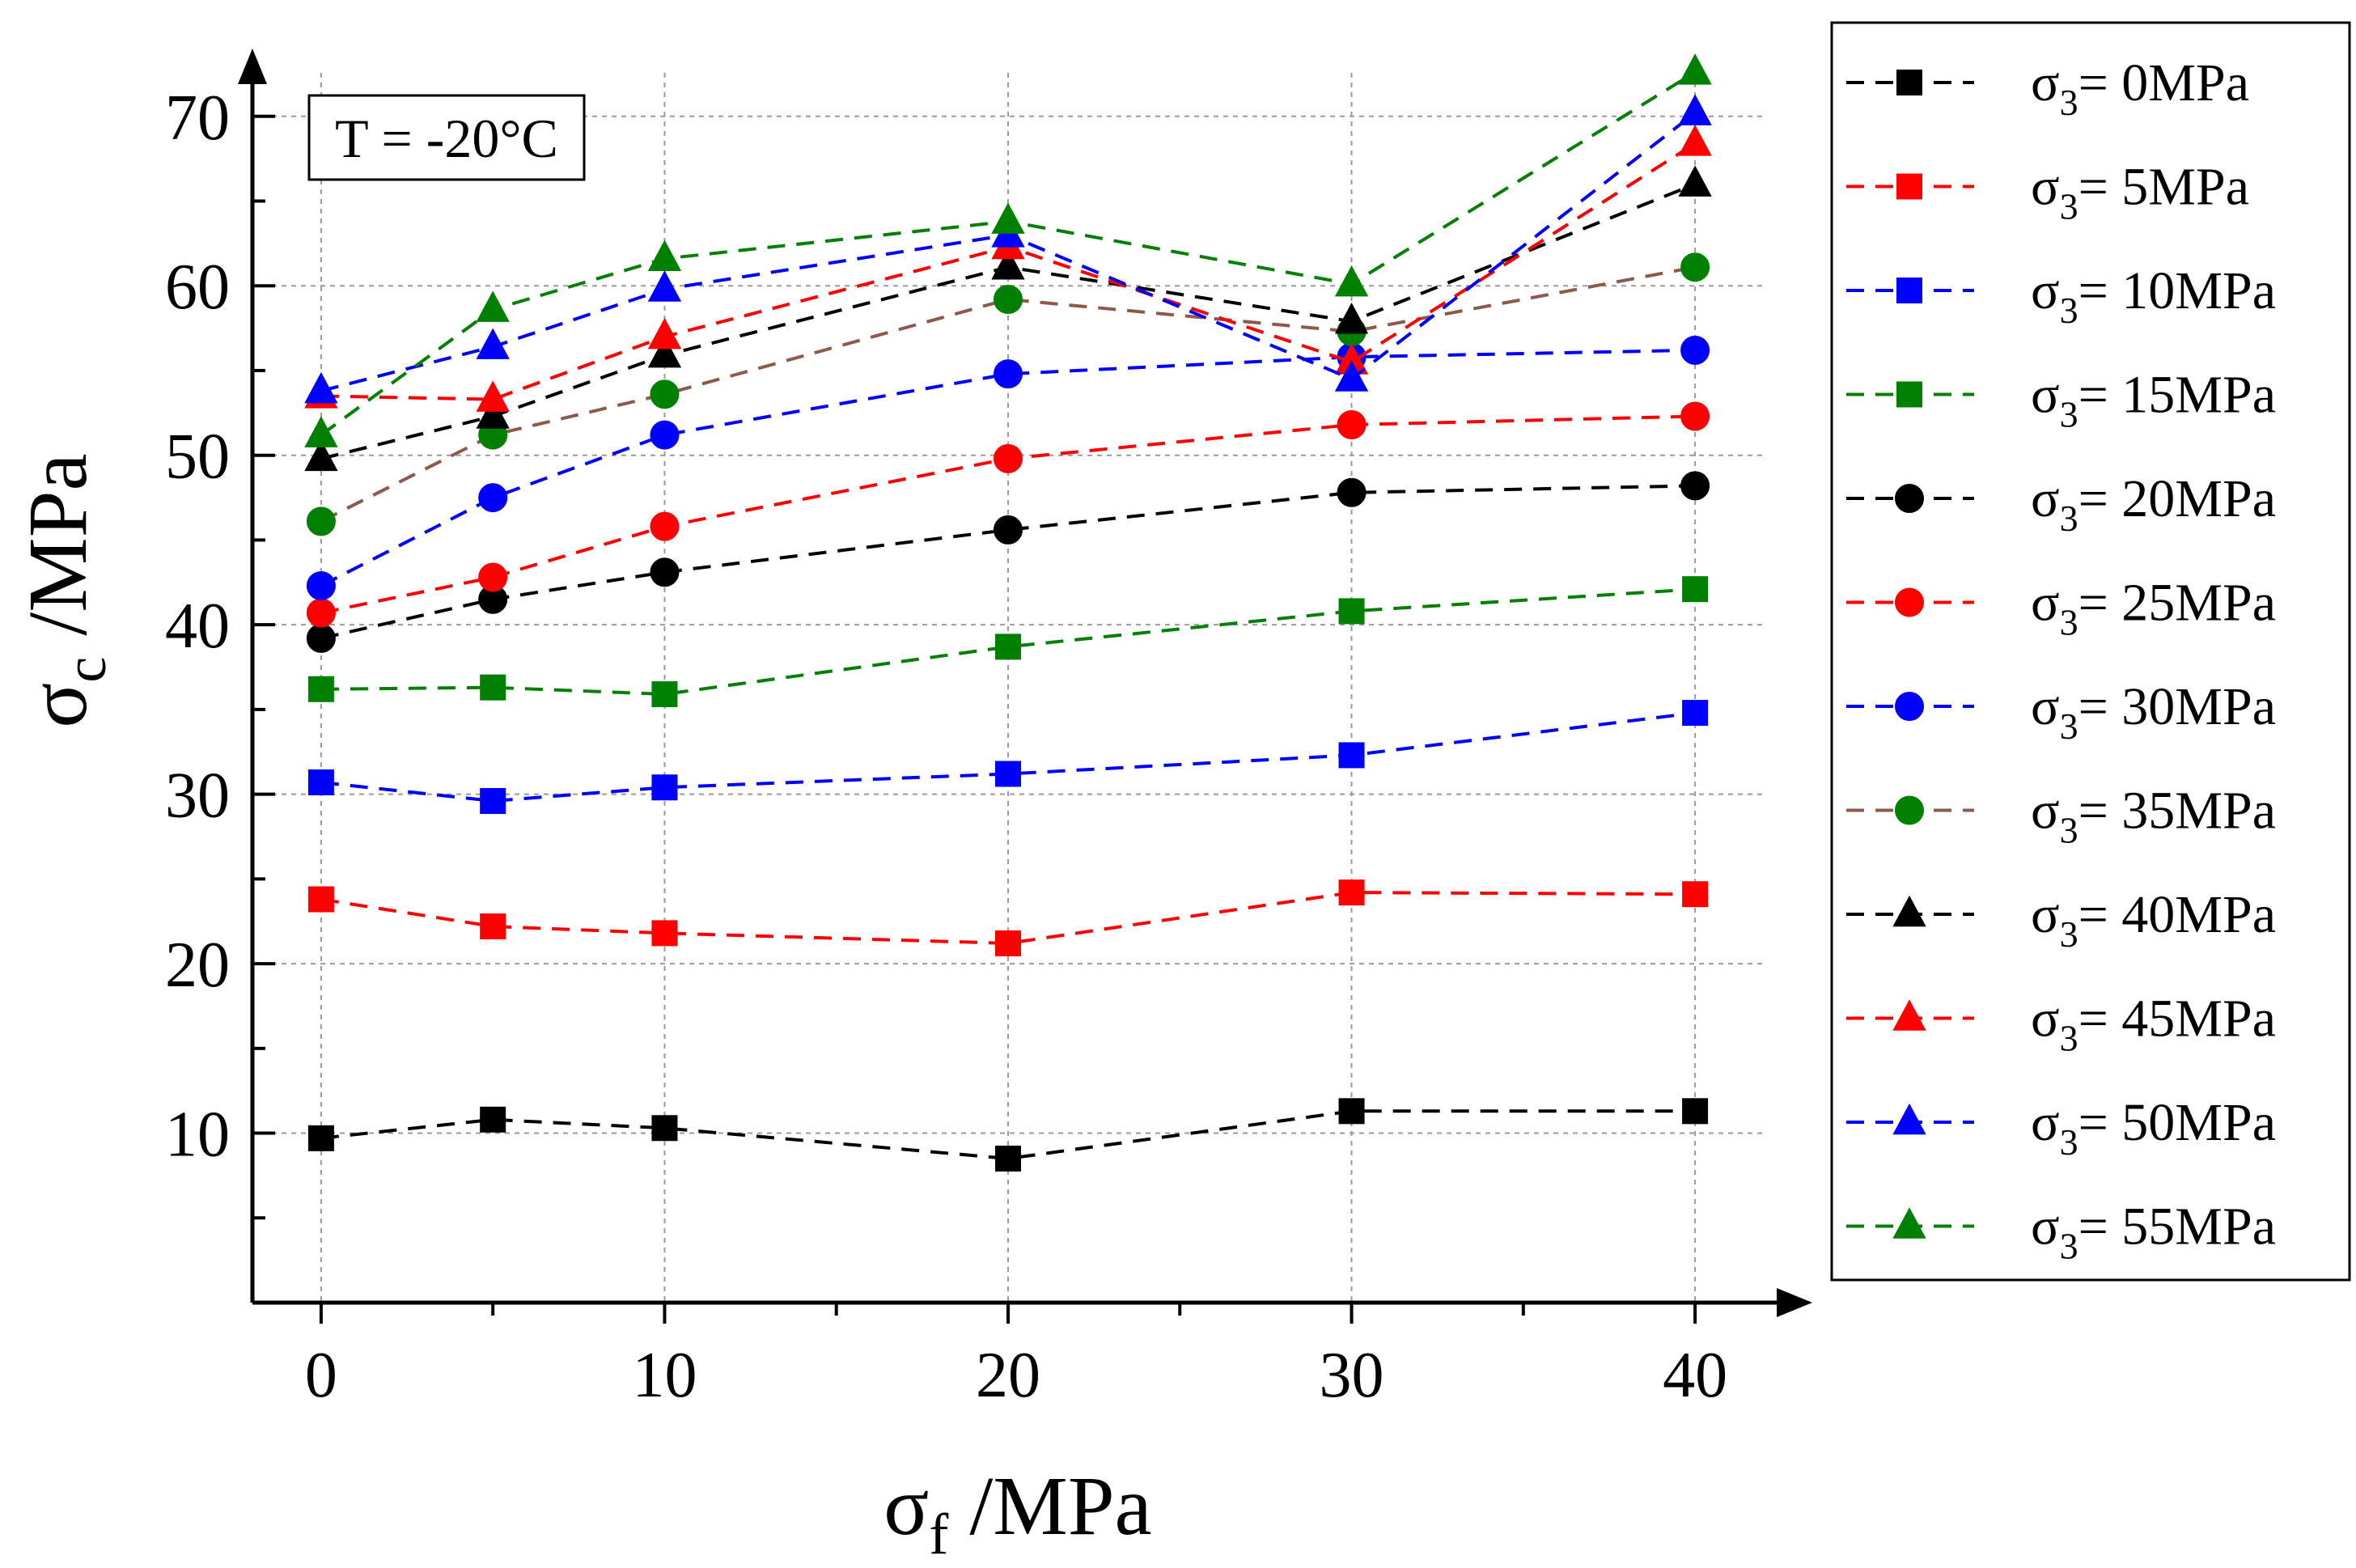 This screenshot has height=1568, width=2356. I want to click on legend-label-5: σ3= 25MPa, so click(2153, 609).